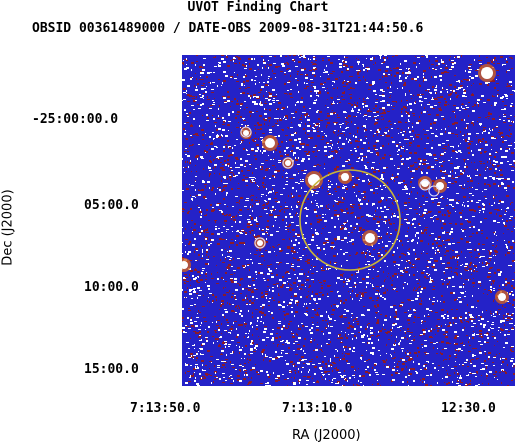 This screenshot has width=516, height=446. What do you see at coordinates (75, 119) in the screenshot?
I see `y-tick-label: -25:00:00.0` at bounding box center [75, 119].